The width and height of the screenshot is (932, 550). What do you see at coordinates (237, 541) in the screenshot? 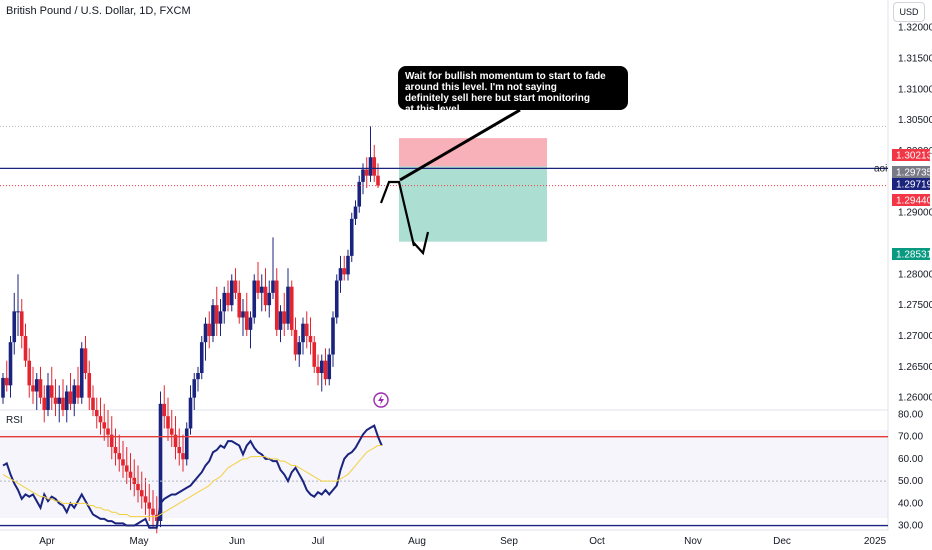
I see `time-tick-label: Jun` at bounding box center [237, 541].